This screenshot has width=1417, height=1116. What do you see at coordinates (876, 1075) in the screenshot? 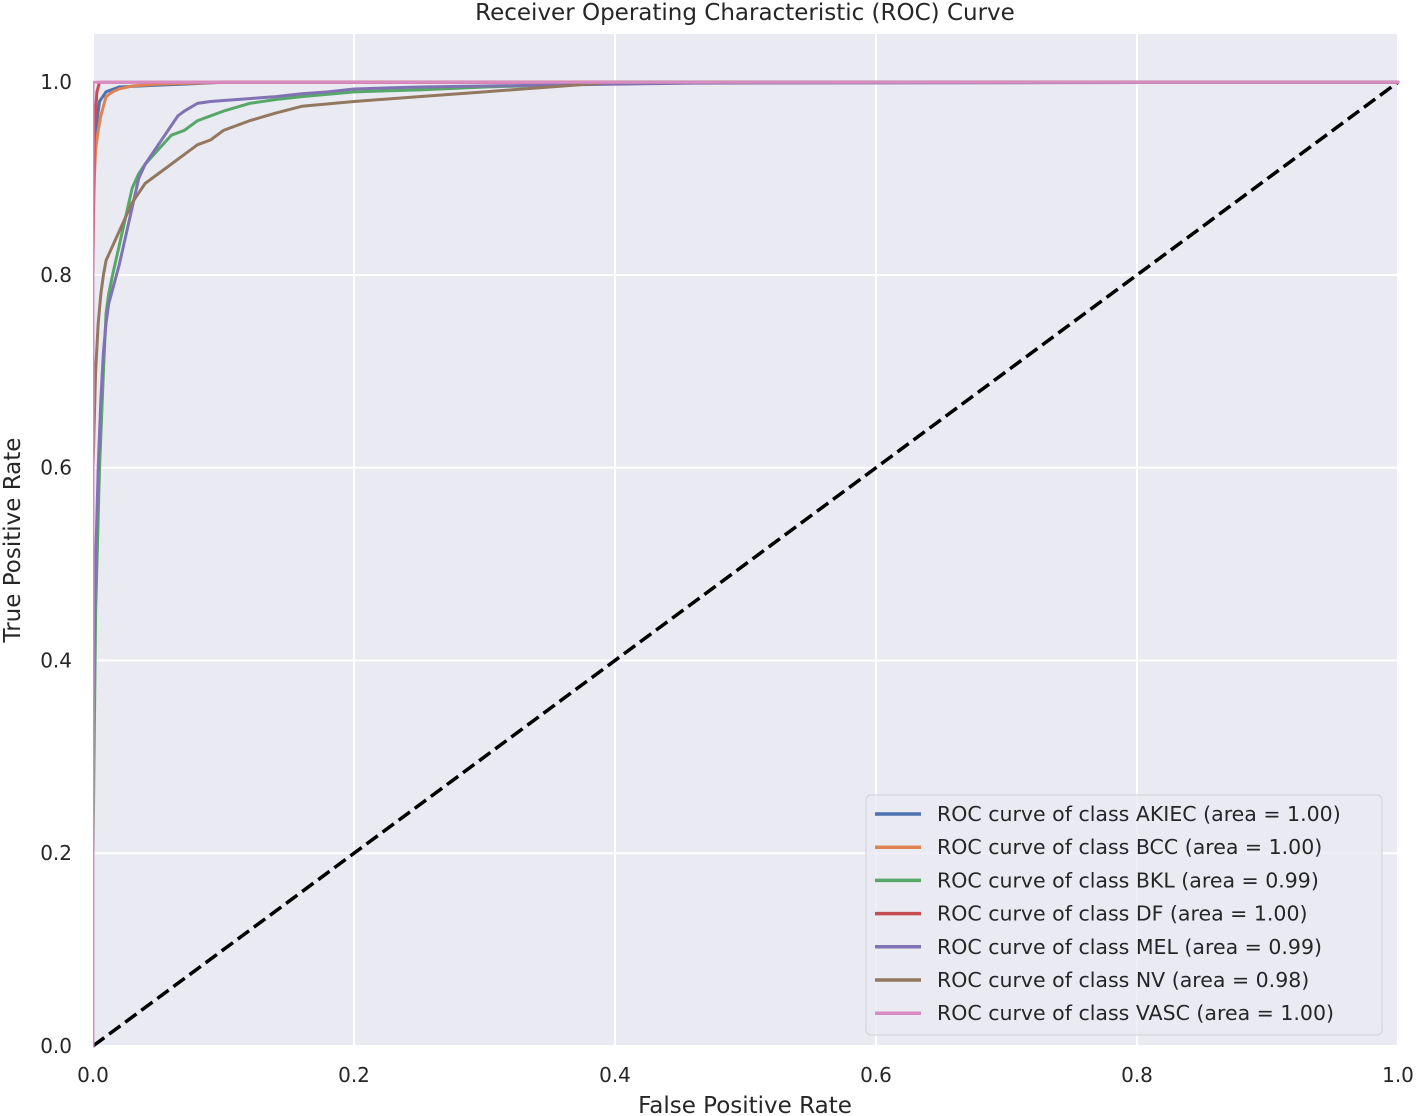
I see `x-tick-label: 0.6` at bounding box center [876, 1075].